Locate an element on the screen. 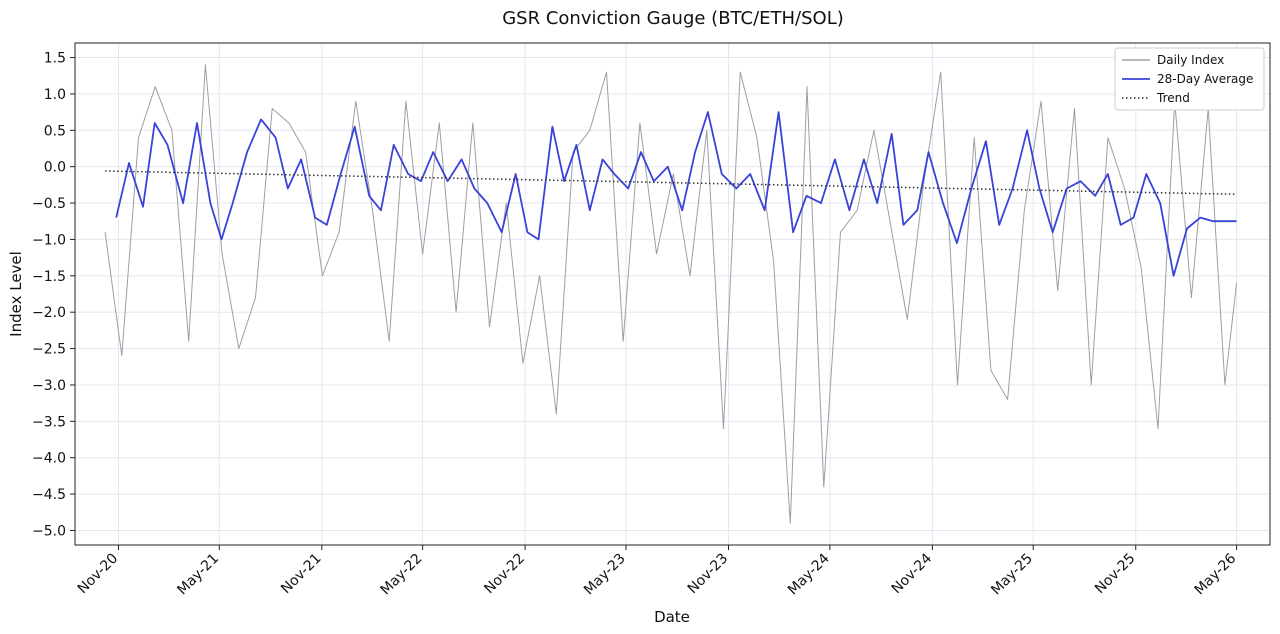  y-tick-label: −4.5 is located at coordinates (49, 495).